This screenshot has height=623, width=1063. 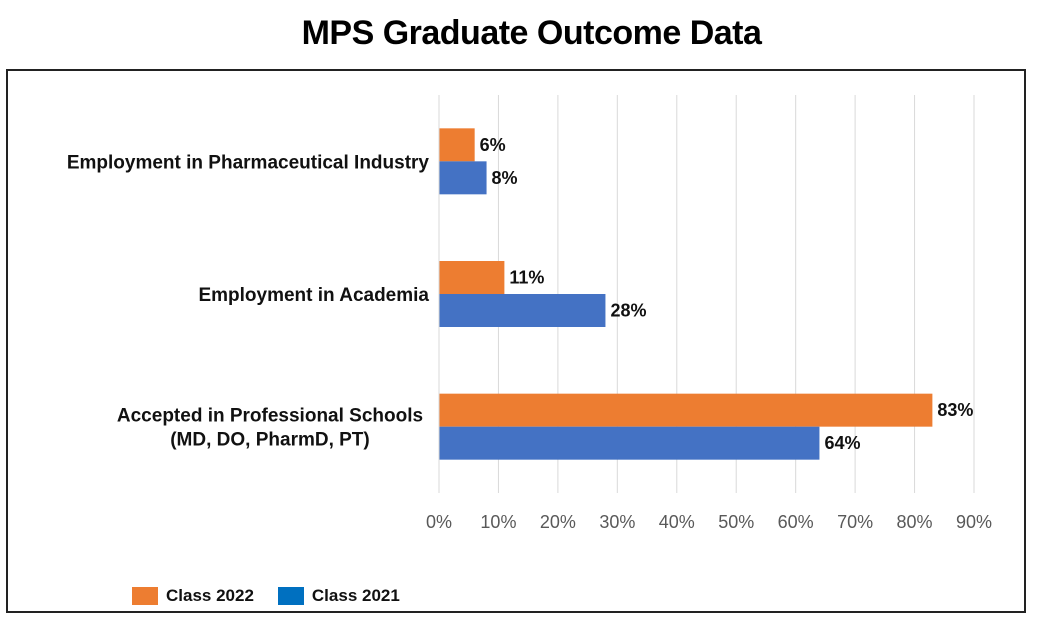 I want to click on legend-item-class-2021: Class 2021, so click(x=338, y=596).